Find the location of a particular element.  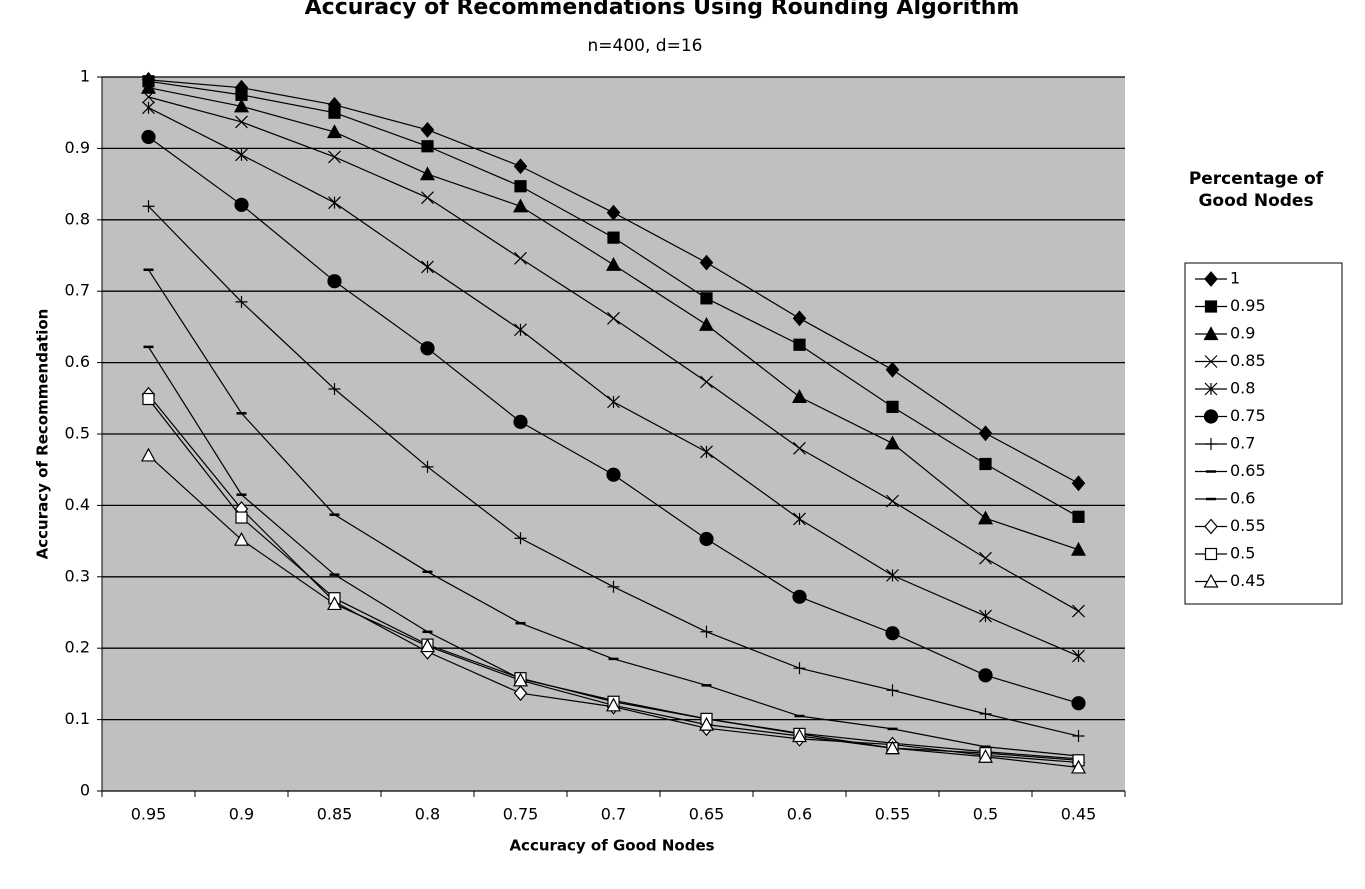

y-tick-label: 0.3 is located at coordinates (77, 575).